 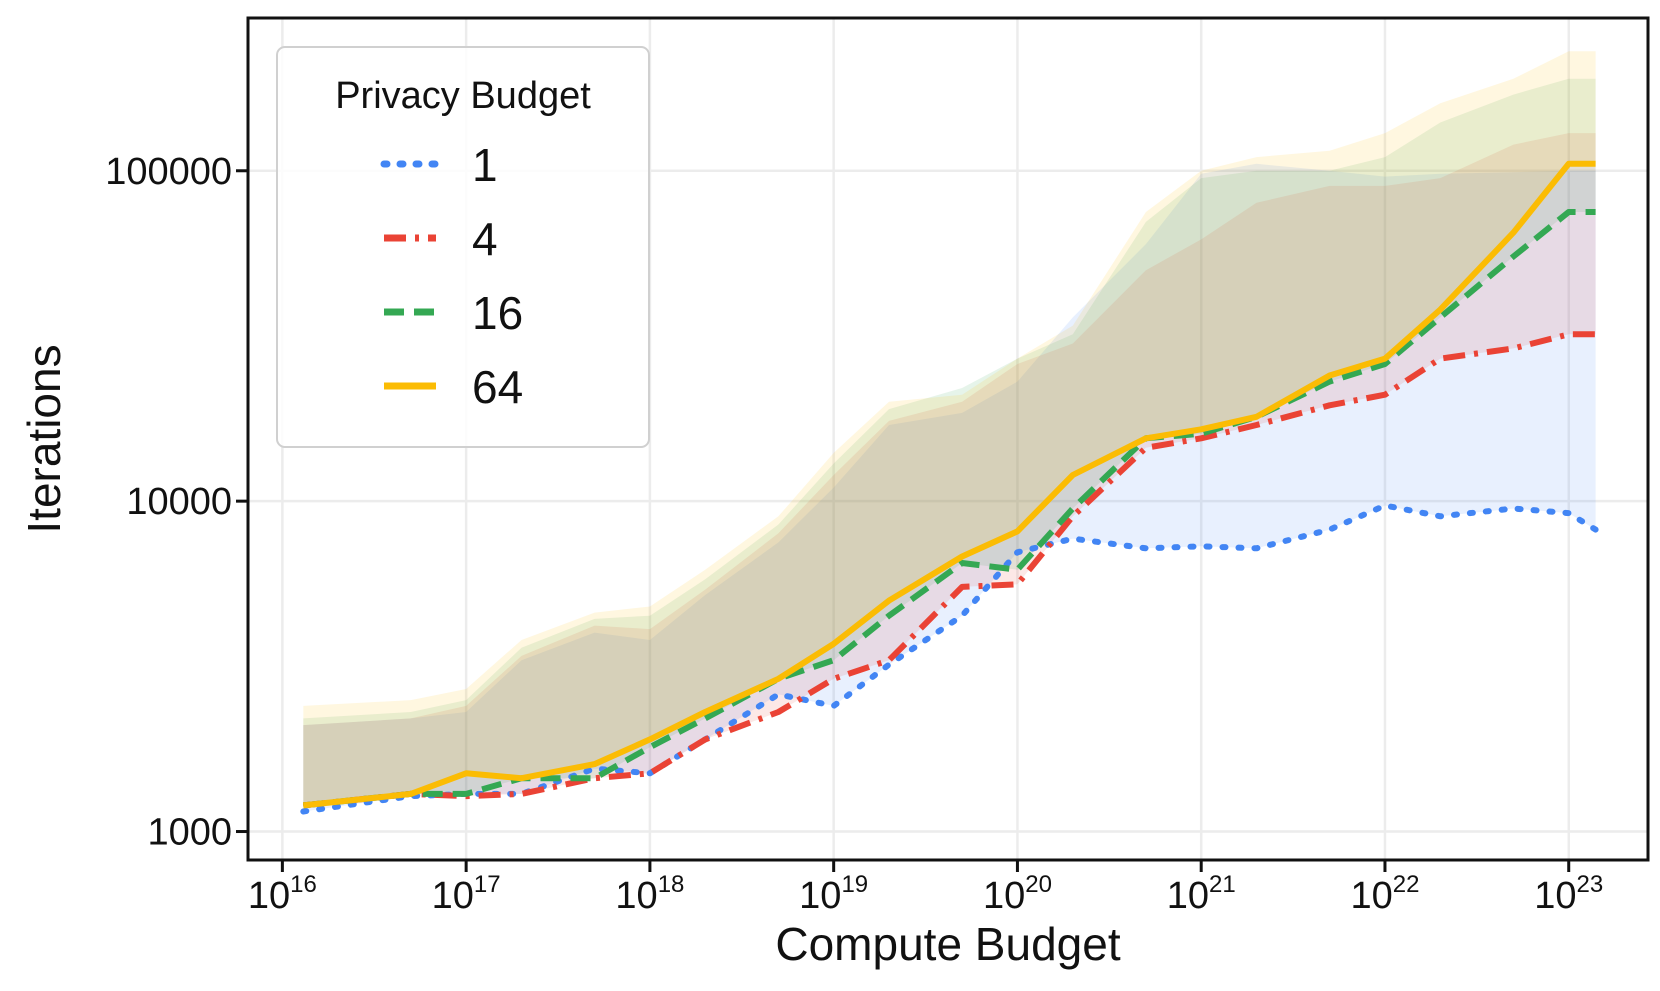 I want to click on legend-items: 1 4 16 64, so click(x=451, y=276).